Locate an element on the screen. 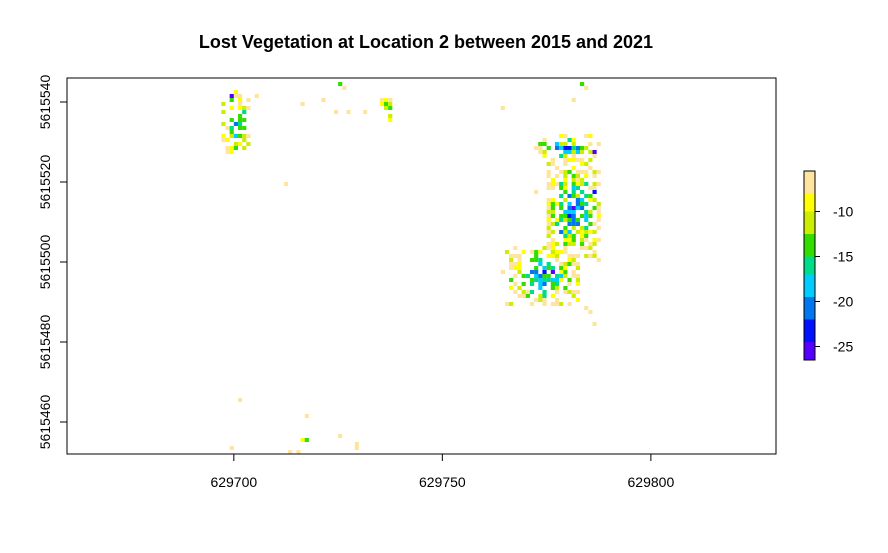 The image size is (888, 553). y-tick-label: 5615460 is located at coordinates (45, 422).